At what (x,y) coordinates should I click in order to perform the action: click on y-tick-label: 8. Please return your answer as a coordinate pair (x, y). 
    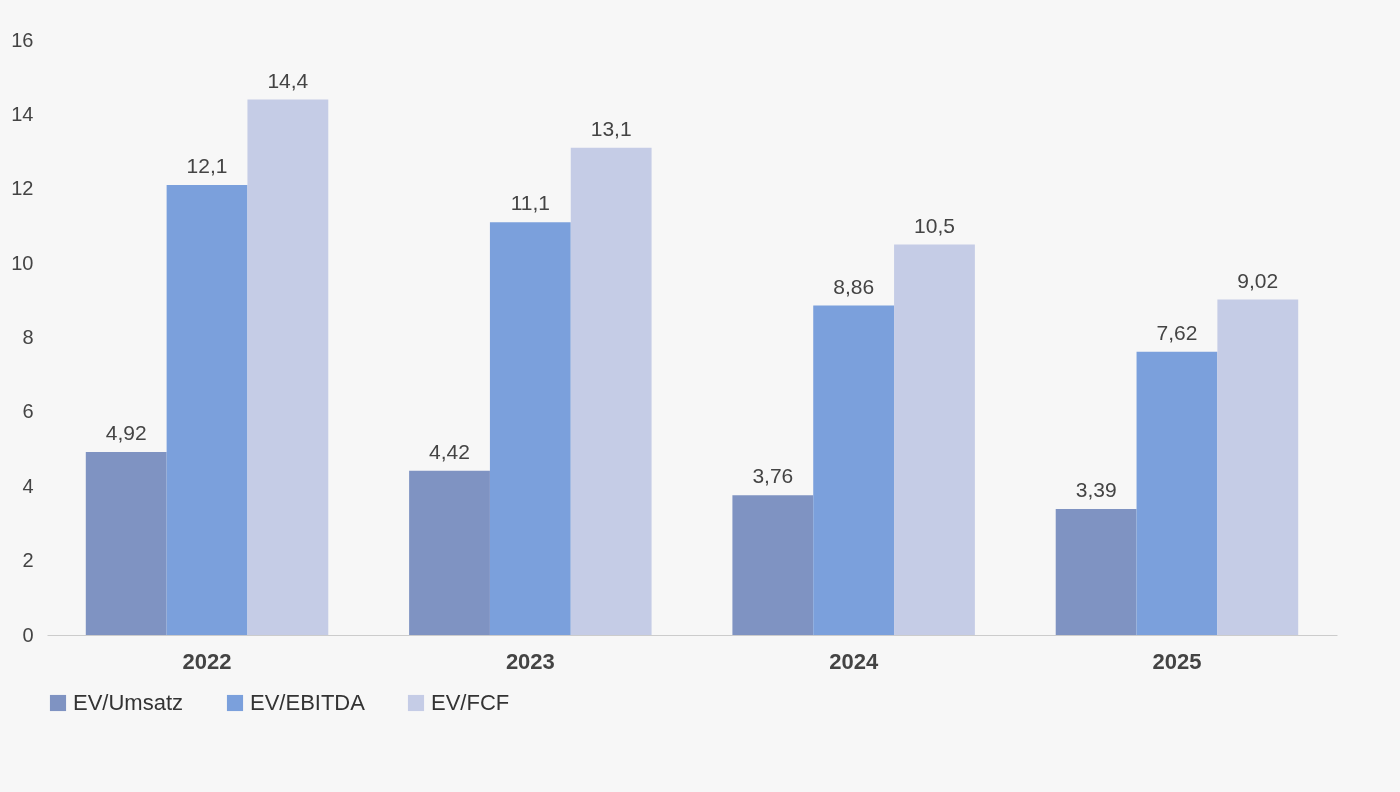
    Looking at the image, I should click on (28, 337).